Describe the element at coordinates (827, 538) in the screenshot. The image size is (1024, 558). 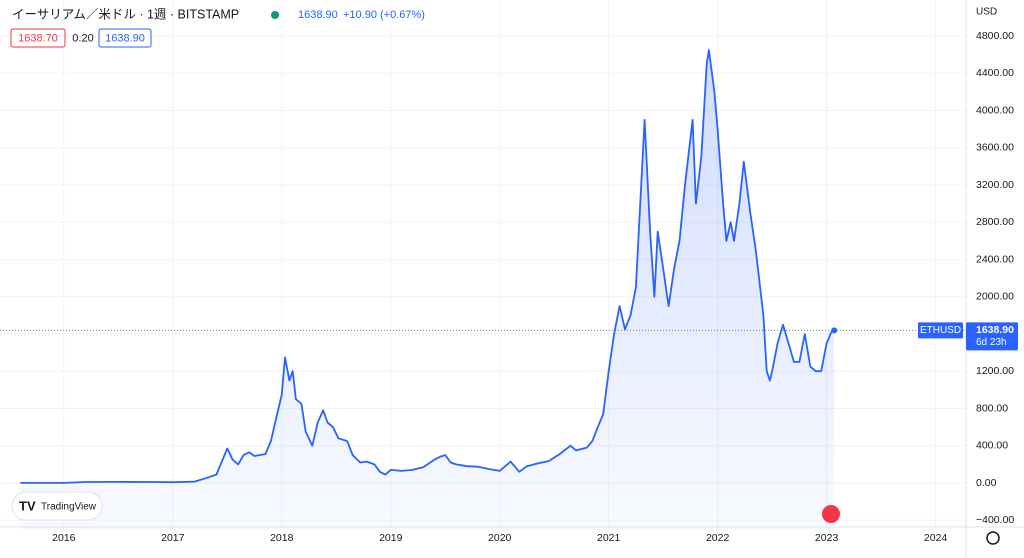
I see `x-tick-label: 2023` at that location.